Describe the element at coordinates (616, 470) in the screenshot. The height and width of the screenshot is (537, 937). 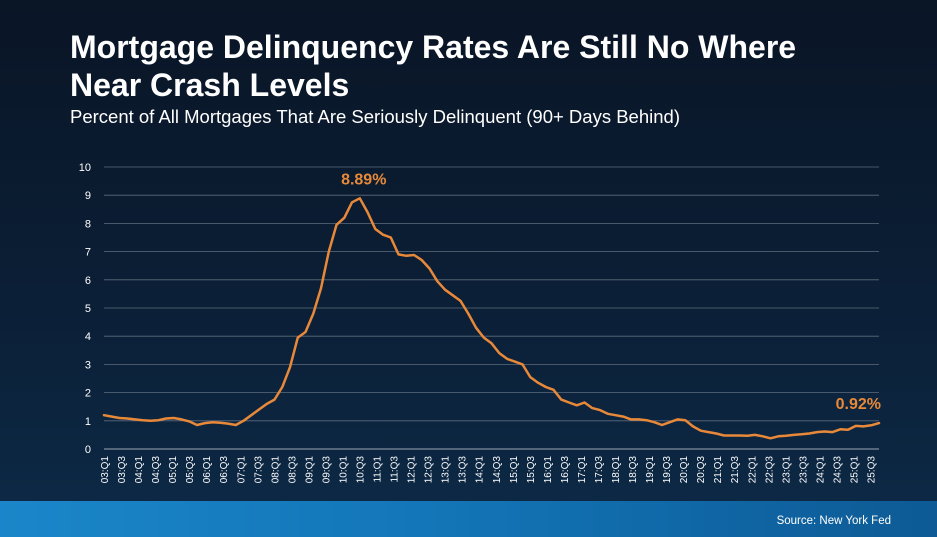
I see `x-tick-label: 18:Q1` at that location.